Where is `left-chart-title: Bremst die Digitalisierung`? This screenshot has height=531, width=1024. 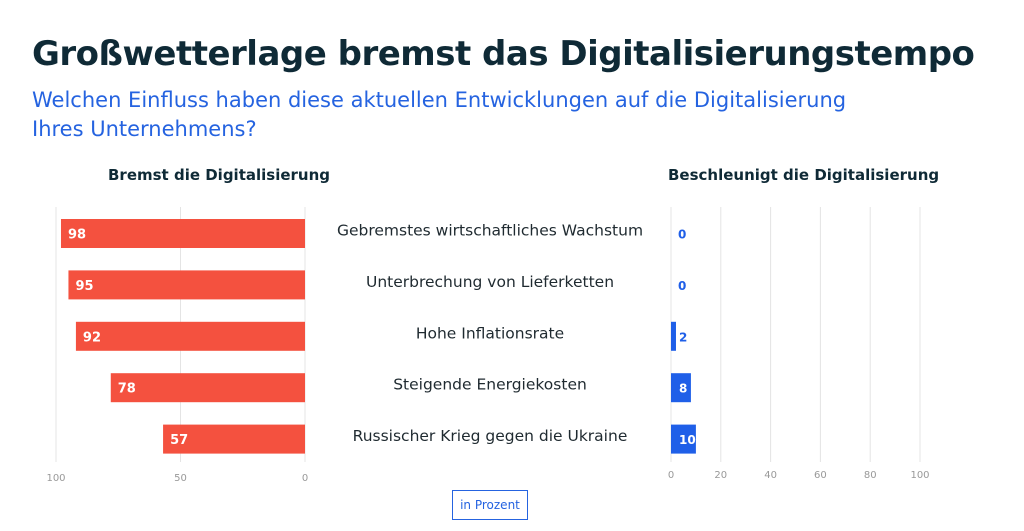 left-chart-title: Bremst die Digitalisierung is located at coordinates (219, 175).